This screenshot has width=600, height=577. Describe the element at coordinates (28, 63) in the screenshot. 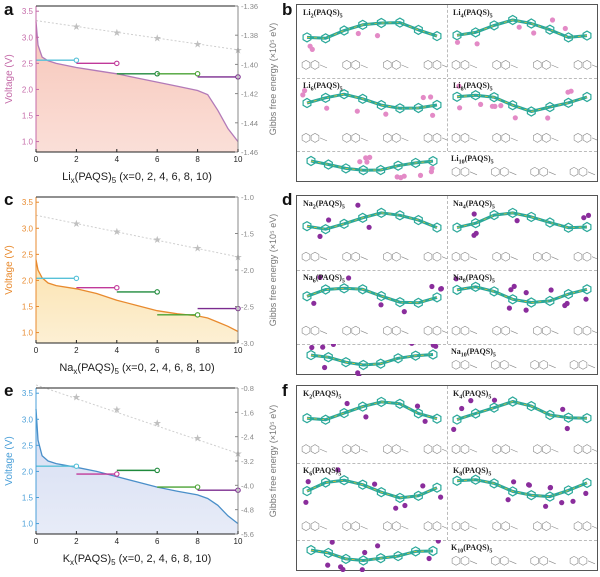

I see `y-tick-label: 2.5` at that location.